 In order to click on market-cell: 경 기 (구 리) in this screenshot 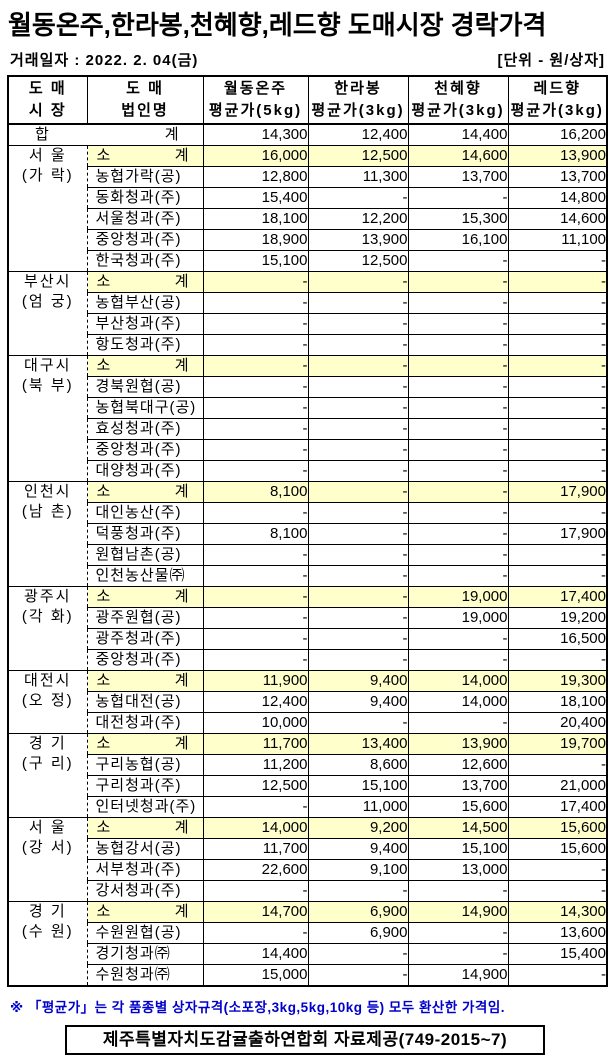, I will do `click(47, 775)`.